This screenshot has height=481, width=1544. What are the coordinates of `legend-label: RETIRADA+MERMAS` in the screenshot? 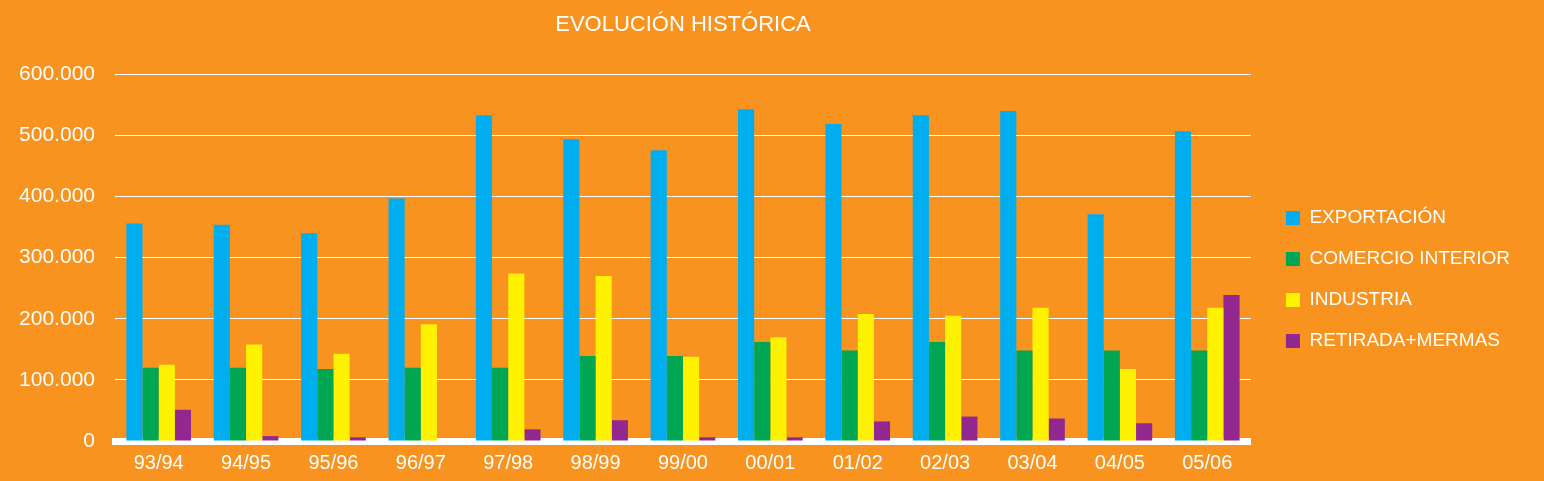 It's located at (1404, 340).